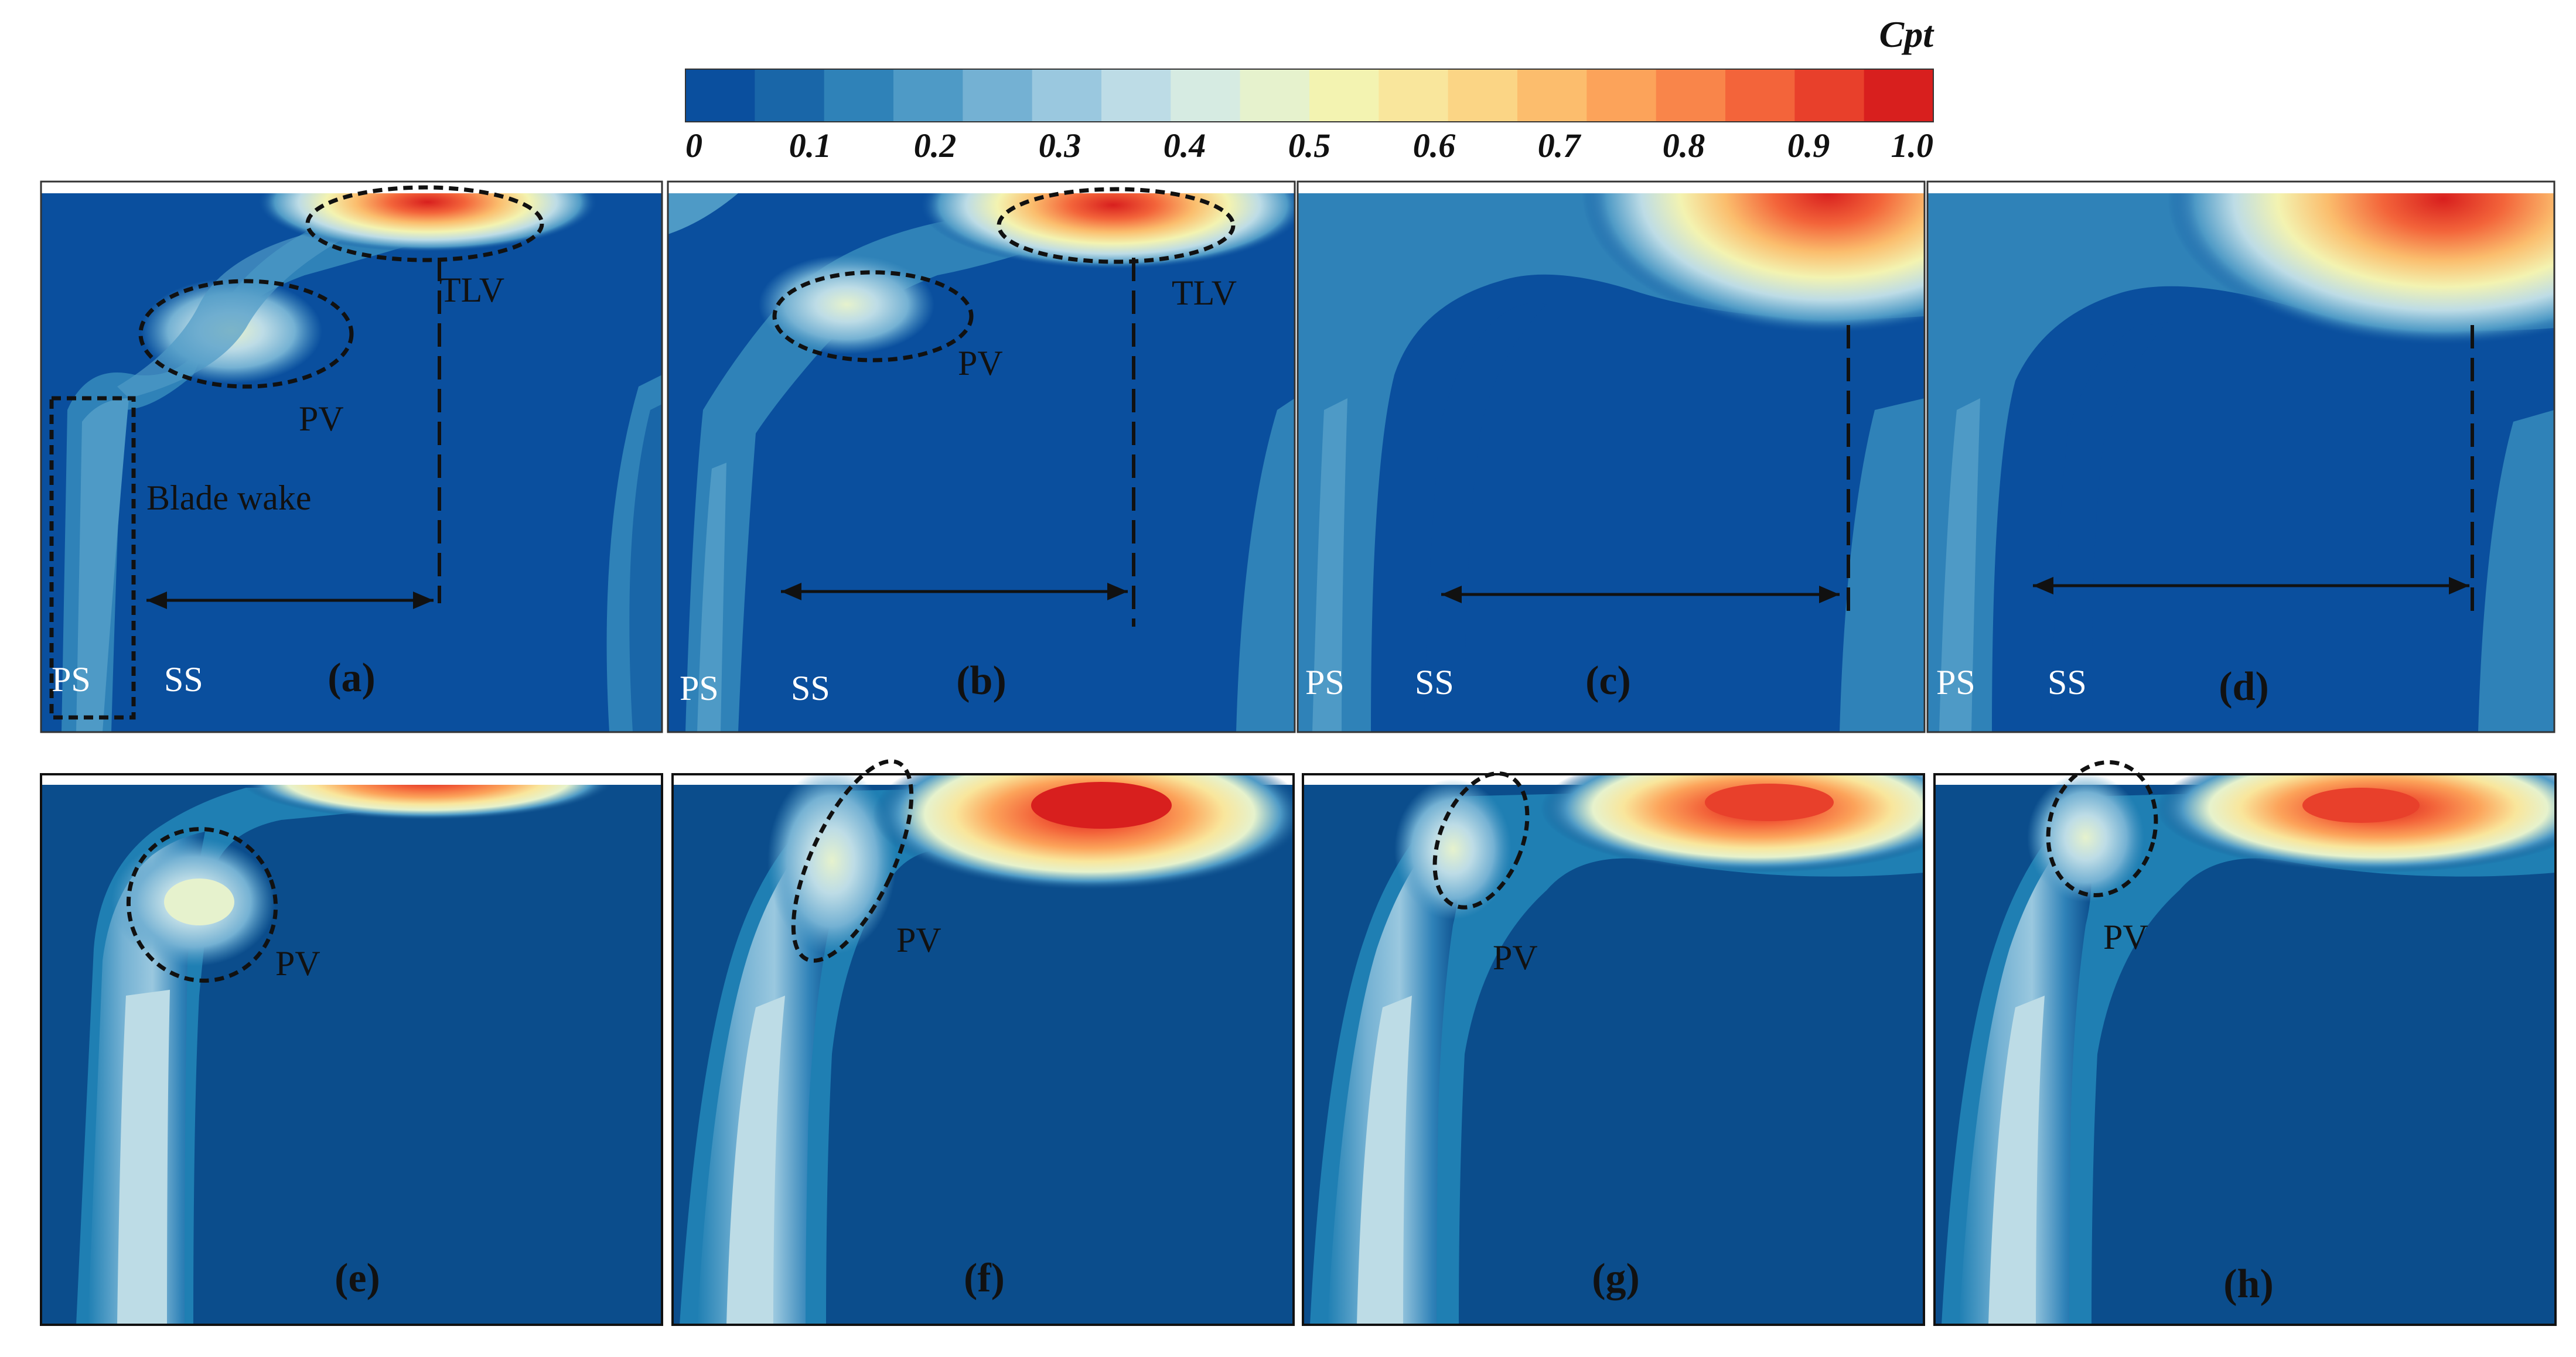  Describe the element at coordinates (694, 146) in the screenshot. I see `colorbar-tick-label: 0` at that location.